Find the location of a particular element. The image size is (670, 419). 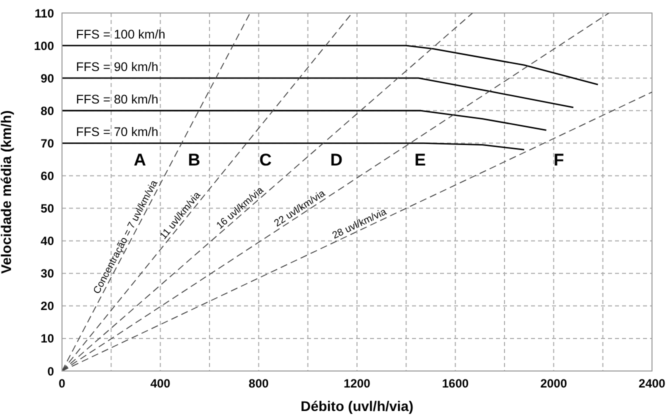

y-tick-label: 40 is located at coordinates (47, 241).